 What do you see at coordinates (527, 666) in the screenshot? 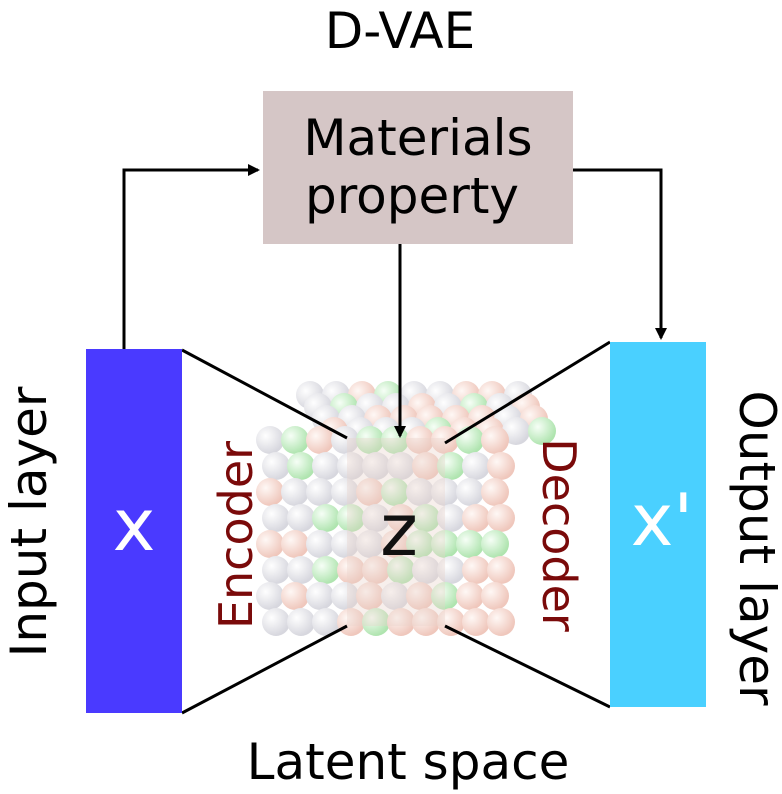
I see `decoder-bottom-edge` at bounding box center [527, 666].